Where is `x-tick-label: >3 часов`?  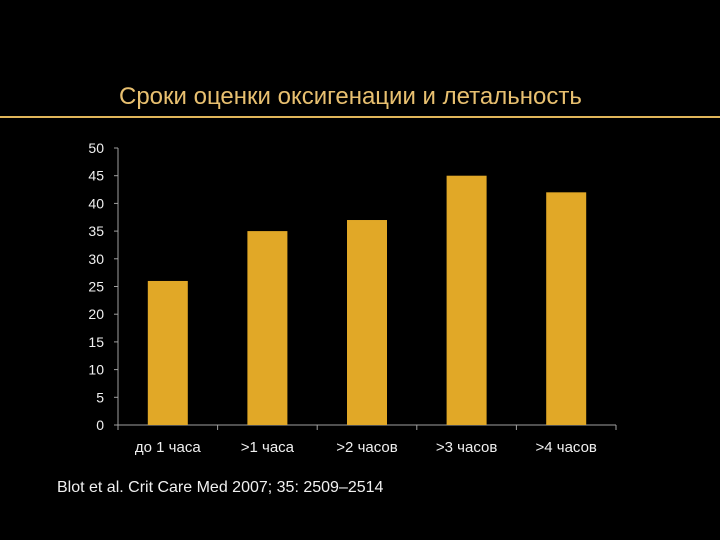
x-tick-label: >3 часов is located at coordinates (466, 447).